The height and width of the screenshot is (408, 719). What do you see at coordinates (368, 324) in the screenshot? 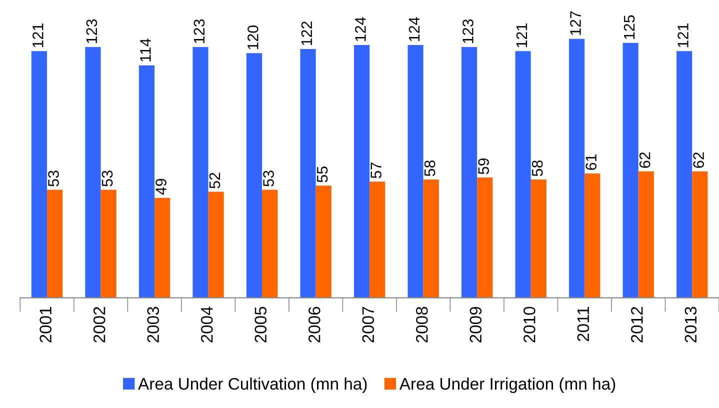
I see `x-tick-label: 2007` at bounding box center [368, 324].